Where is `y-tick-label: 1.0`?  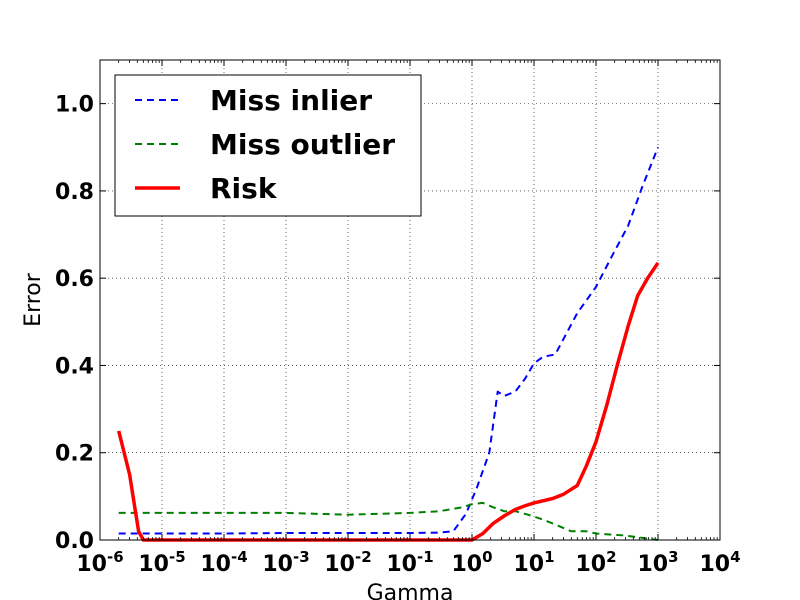 y-tick-label: 1.0 is located at coordinates (74, 105).